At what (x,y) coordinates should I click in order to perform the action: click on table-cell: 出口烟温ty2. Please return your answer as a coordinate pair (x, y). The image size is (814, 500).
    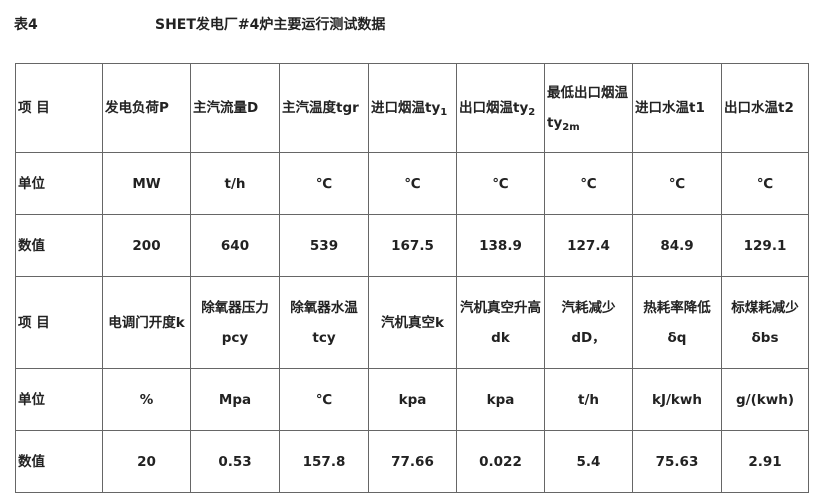
    Looking at the image, I should click on (500, 108).